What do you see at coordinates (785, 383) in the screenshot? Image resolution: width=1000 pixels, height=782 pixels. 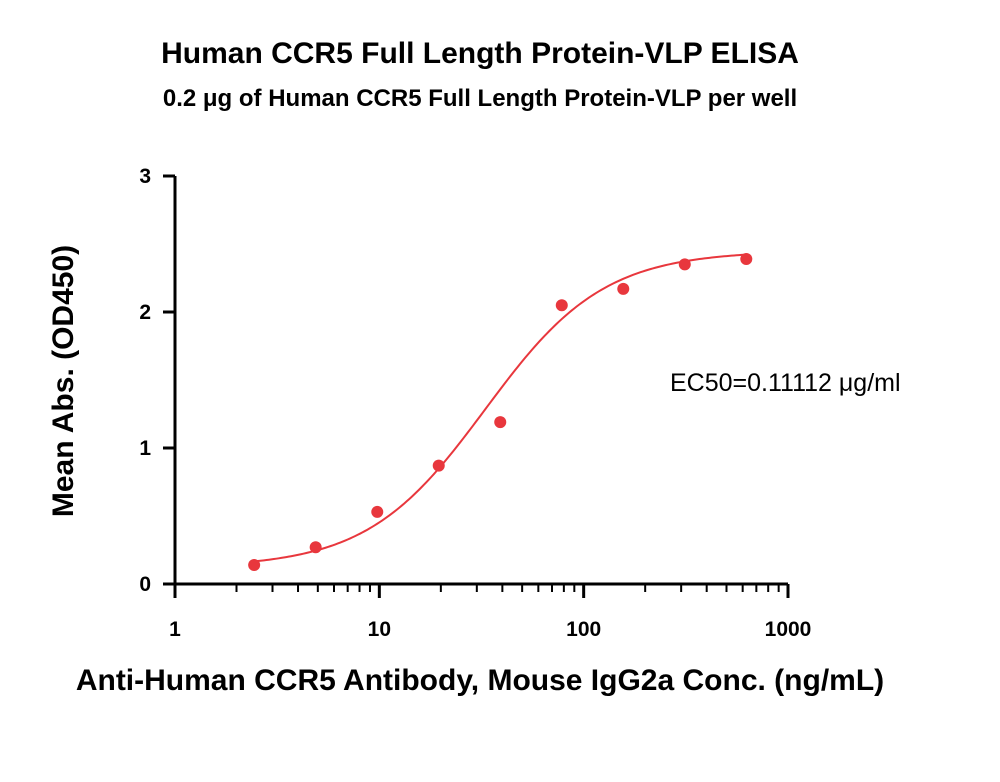 I see `ec50-annotation: EC50=0.11112 μg/ml` at bounding box center [785, 383].